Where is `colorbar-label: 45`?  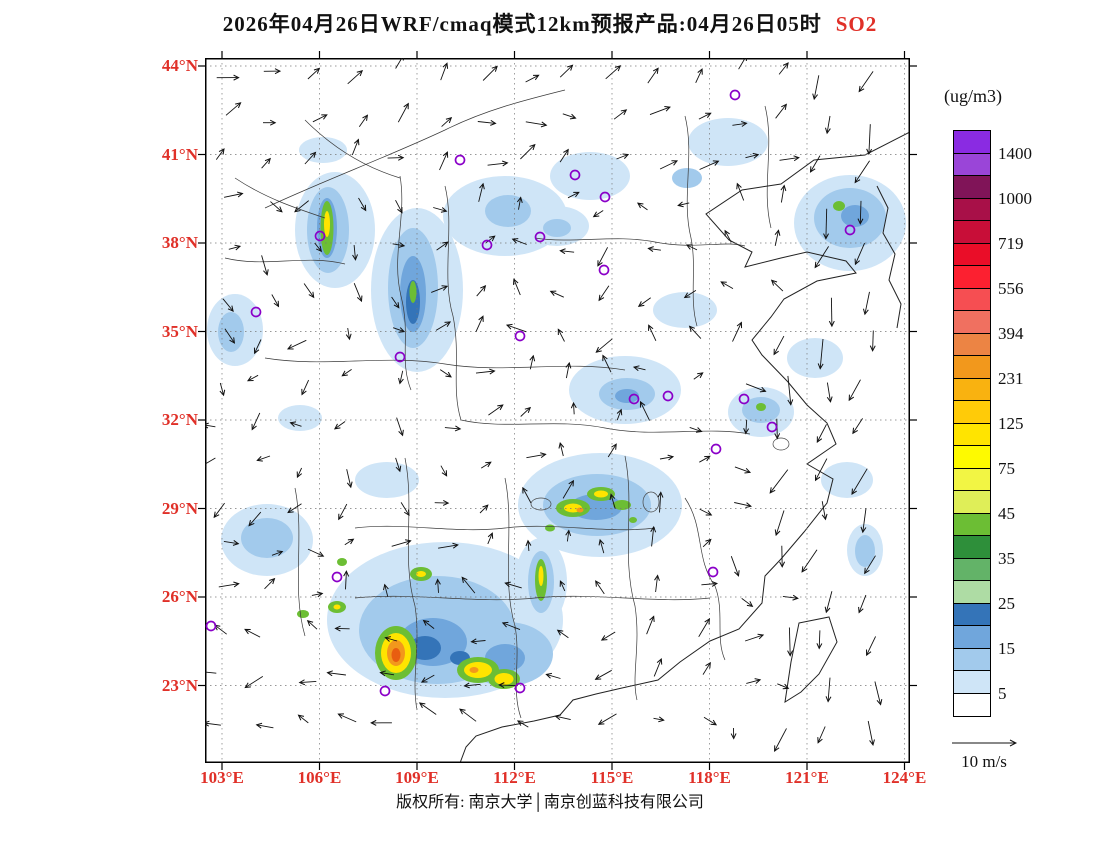 colorbar-label: 45 is located at coordinates (1006, 513).